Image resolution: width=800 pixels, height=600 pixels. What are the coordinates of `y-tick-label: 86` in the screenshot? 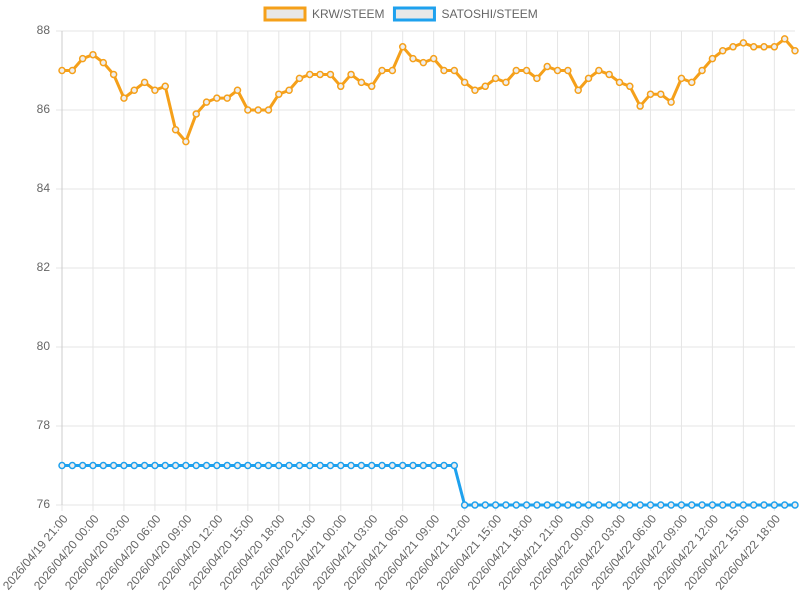 It's located at (44, 109).